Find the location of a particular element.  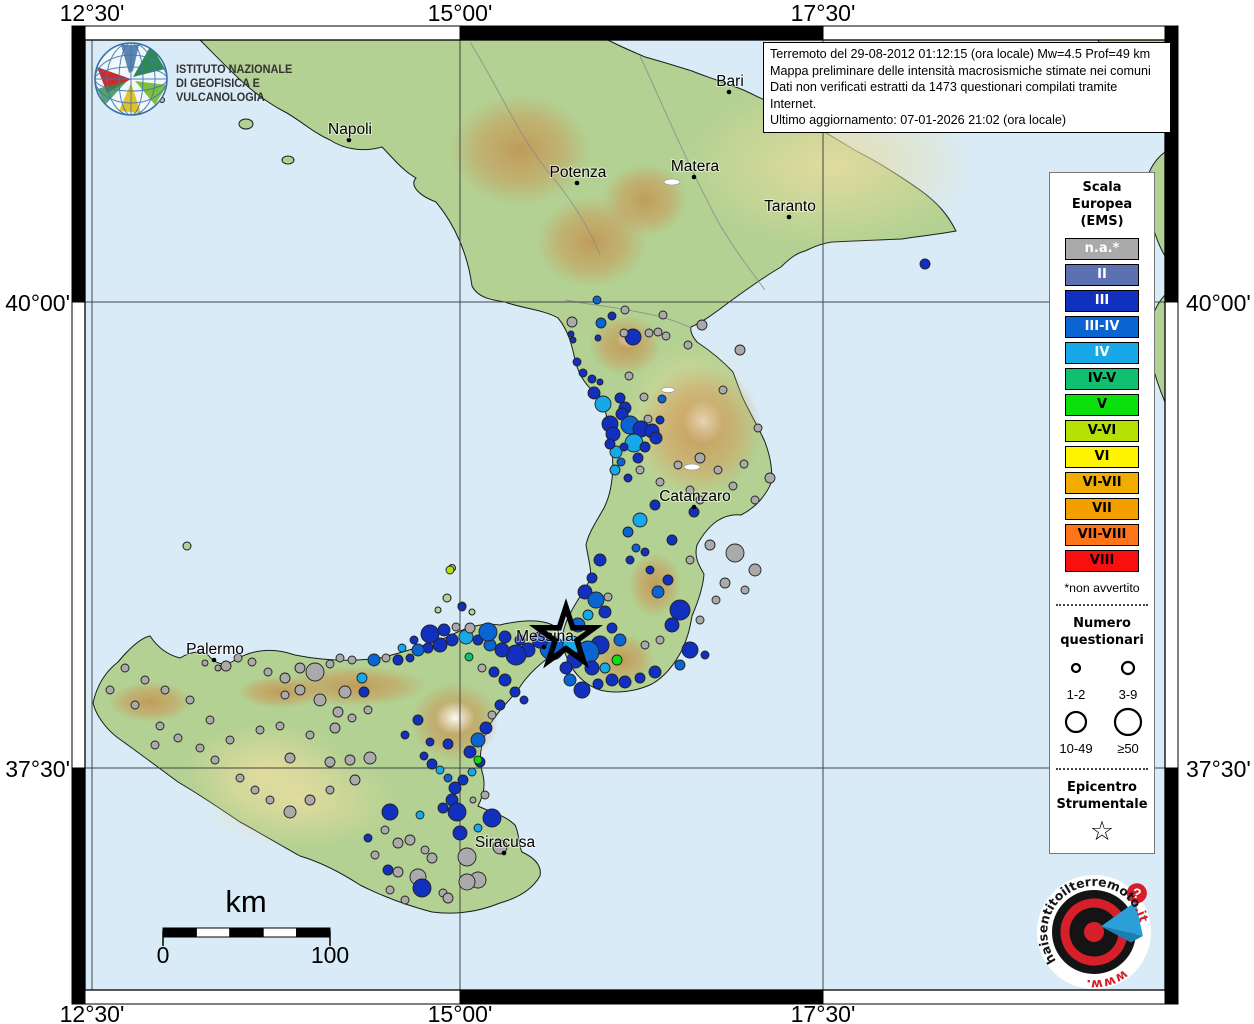

city-marker-palermo is located at coordinates (214, 660).